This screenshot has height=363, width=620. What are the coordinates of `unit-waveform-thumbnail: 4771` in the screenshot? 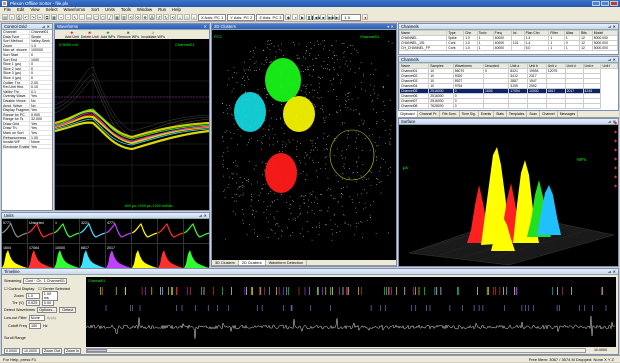 It's located at (118, 231).